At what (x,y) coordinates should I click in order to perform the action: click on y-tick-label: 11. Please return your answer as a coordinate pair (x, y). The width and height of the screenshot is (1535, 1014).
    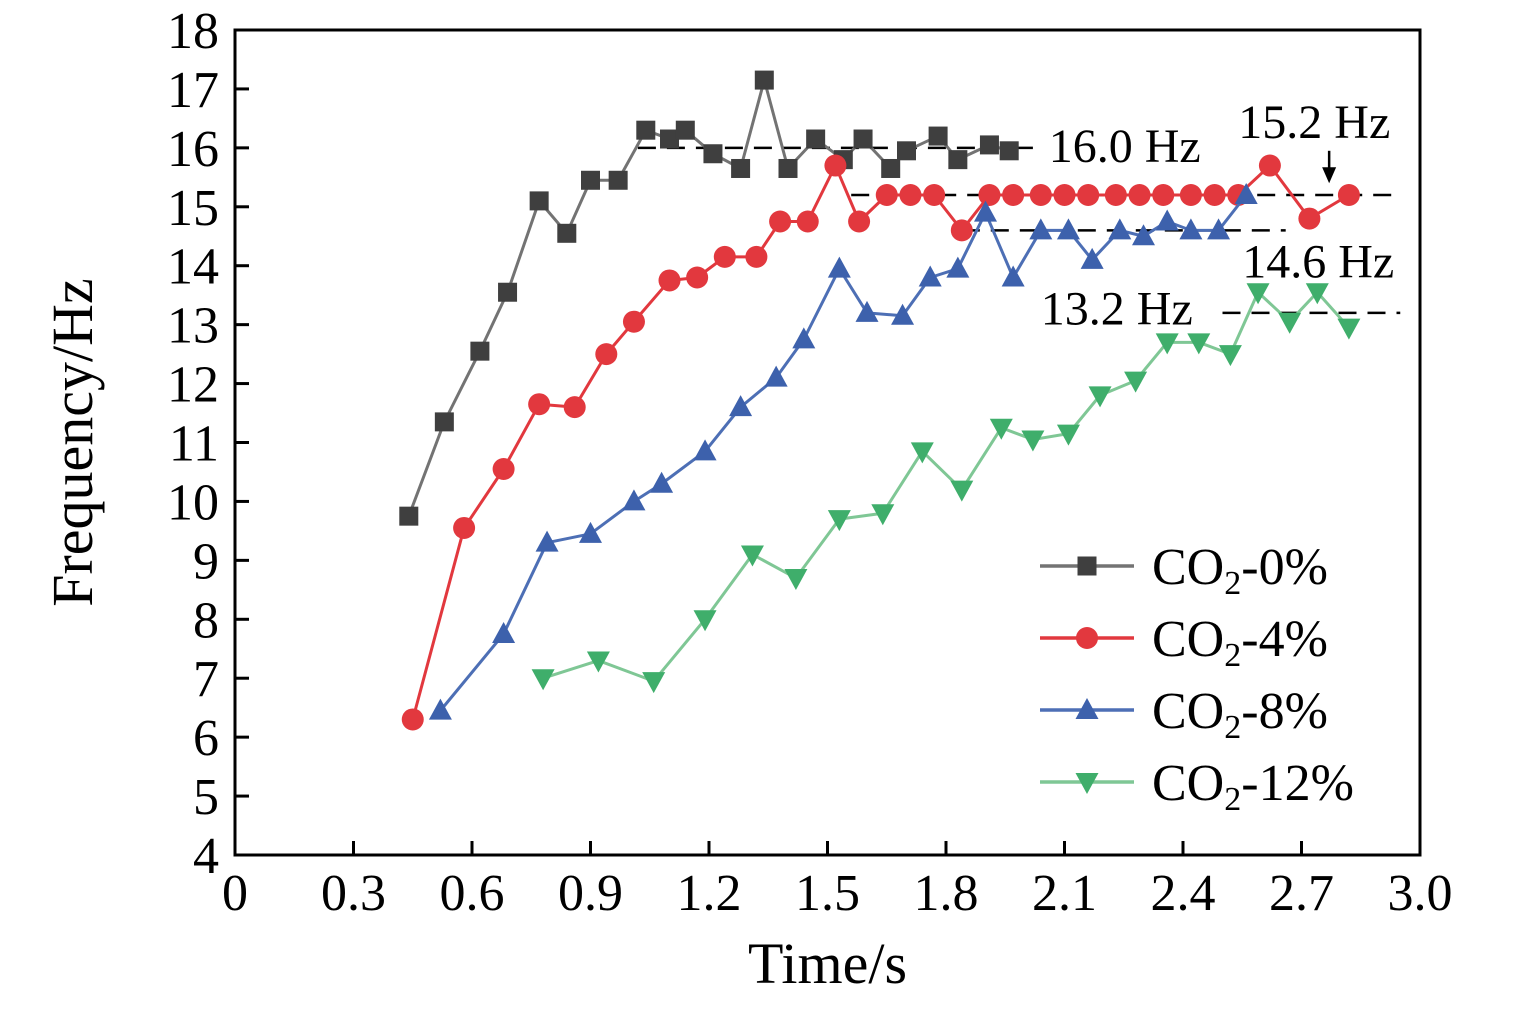
    Looking at the image, I should click on (194, 444).